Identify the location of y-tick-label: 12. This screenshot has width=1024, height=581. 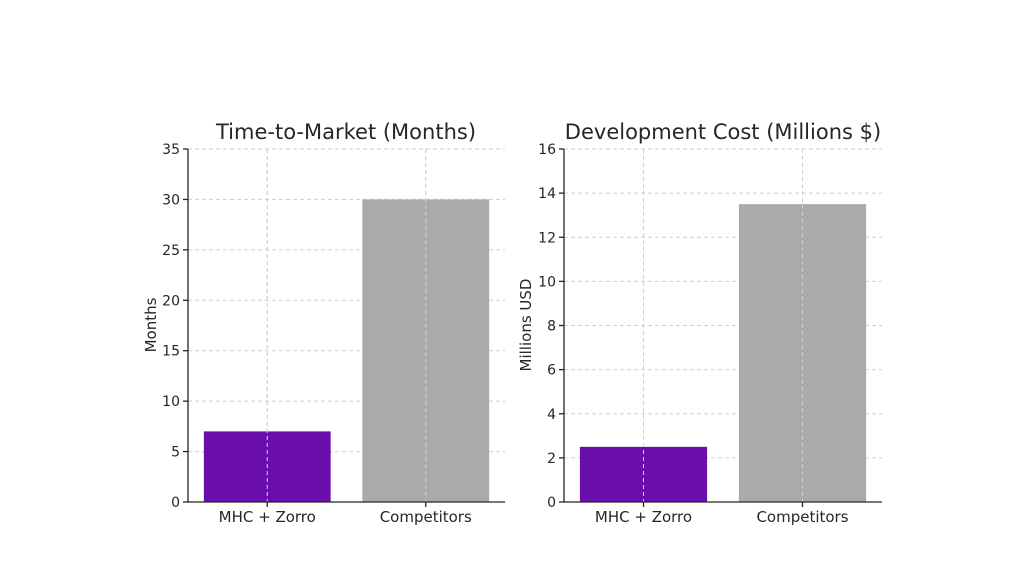
(547, 238).